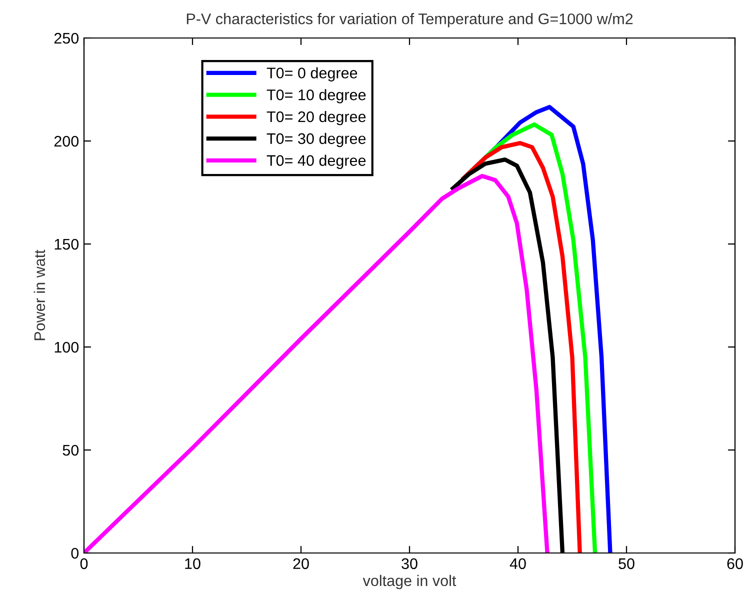  What do you see at coordinates (312, 74) in the screenshot?
I see `legend-label: T0= 0 degree` at bounding box center [312, 74].